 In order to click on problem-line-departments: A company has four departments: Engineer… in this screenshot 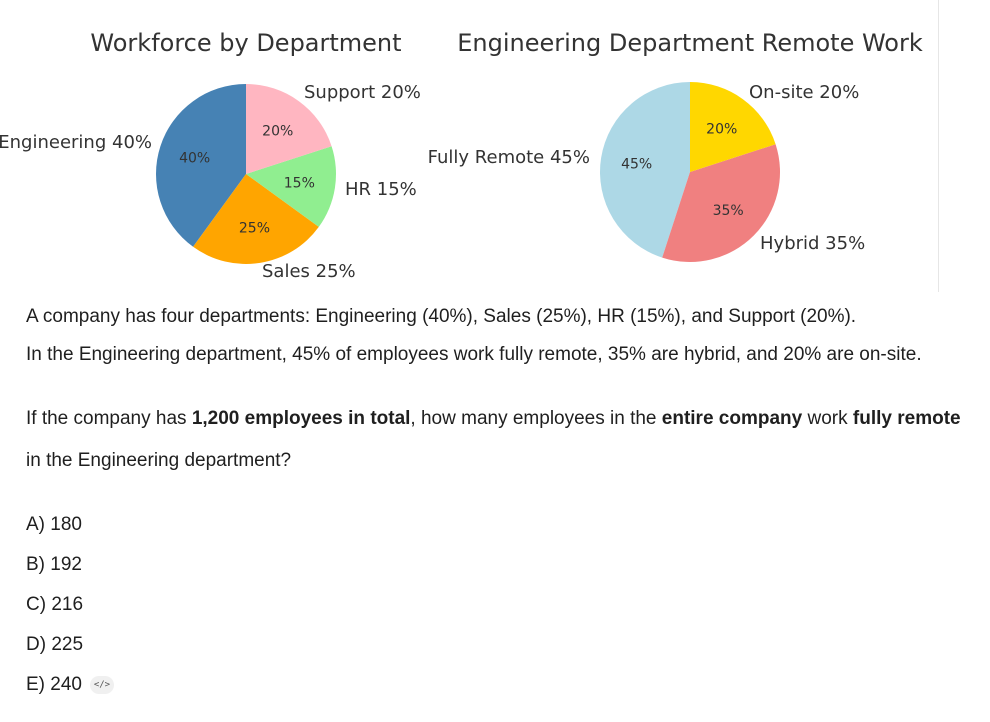, I will do `click(441, 316)`.